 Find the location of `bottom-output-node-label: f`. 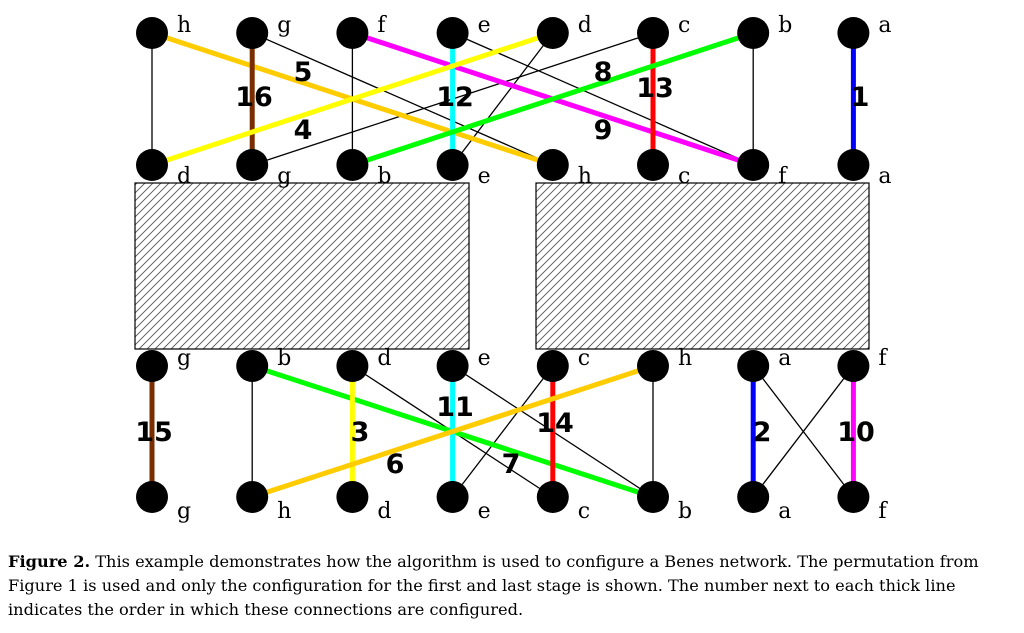

bottom-output-node-label: f is located at coordinates (883, 511).